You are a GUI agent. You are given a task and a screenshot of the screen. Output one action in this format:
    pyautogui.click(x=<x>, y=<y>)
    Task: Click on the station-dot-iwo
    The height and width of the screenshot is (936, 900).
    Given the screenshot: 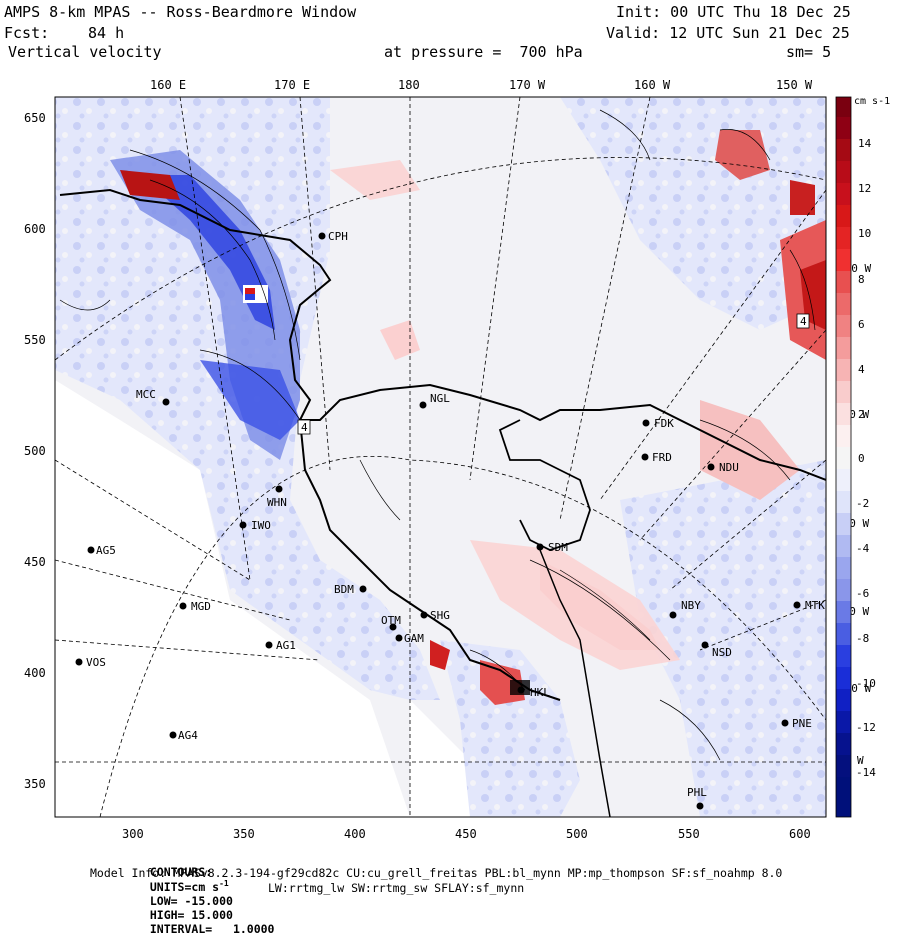 What is the action you would take?
    pyautogui.click(x=243, y=525)
    